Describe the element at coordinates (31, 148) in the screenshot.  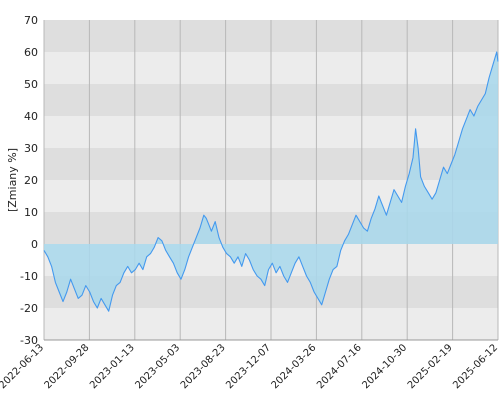
I see `y-tick-label: 30` at that location.